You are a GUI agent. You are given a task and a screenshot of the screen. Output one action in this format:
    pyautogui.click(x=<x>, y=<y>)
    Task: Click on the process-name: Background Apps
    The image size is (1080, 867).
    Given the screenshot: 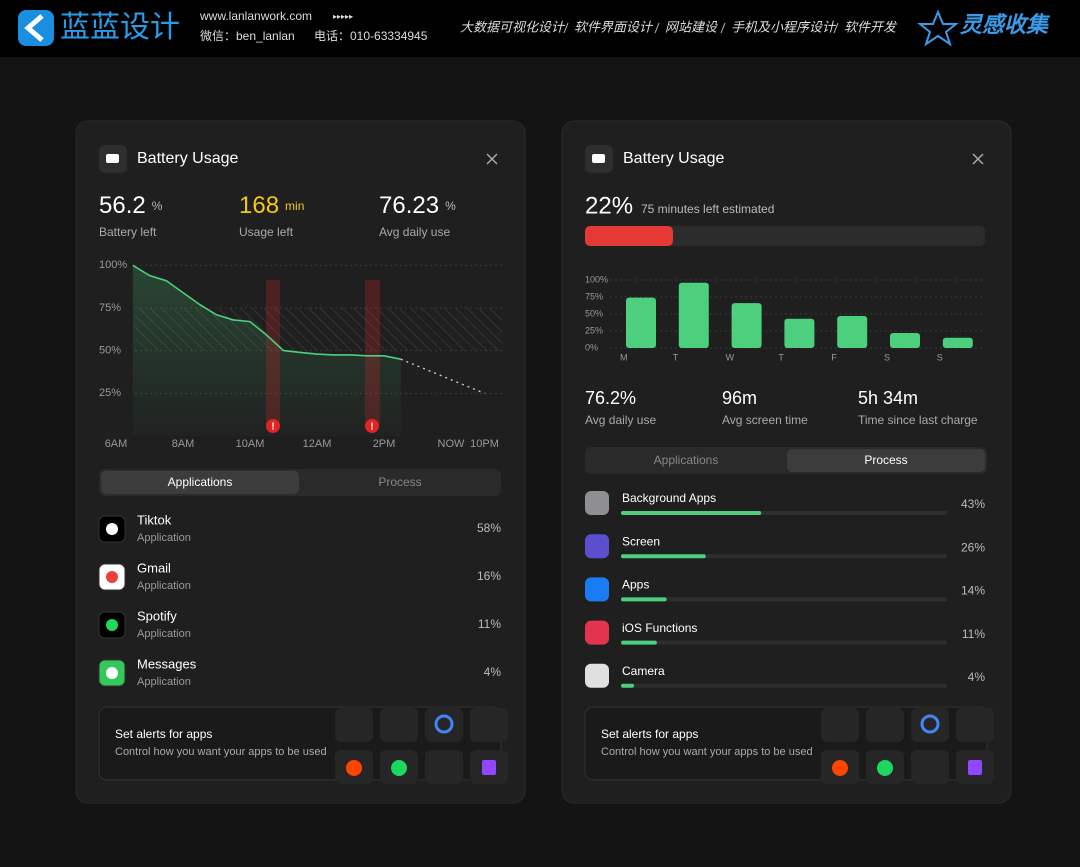 What is the action you would take?
    pyautogui.click(x=669, y=498)
    